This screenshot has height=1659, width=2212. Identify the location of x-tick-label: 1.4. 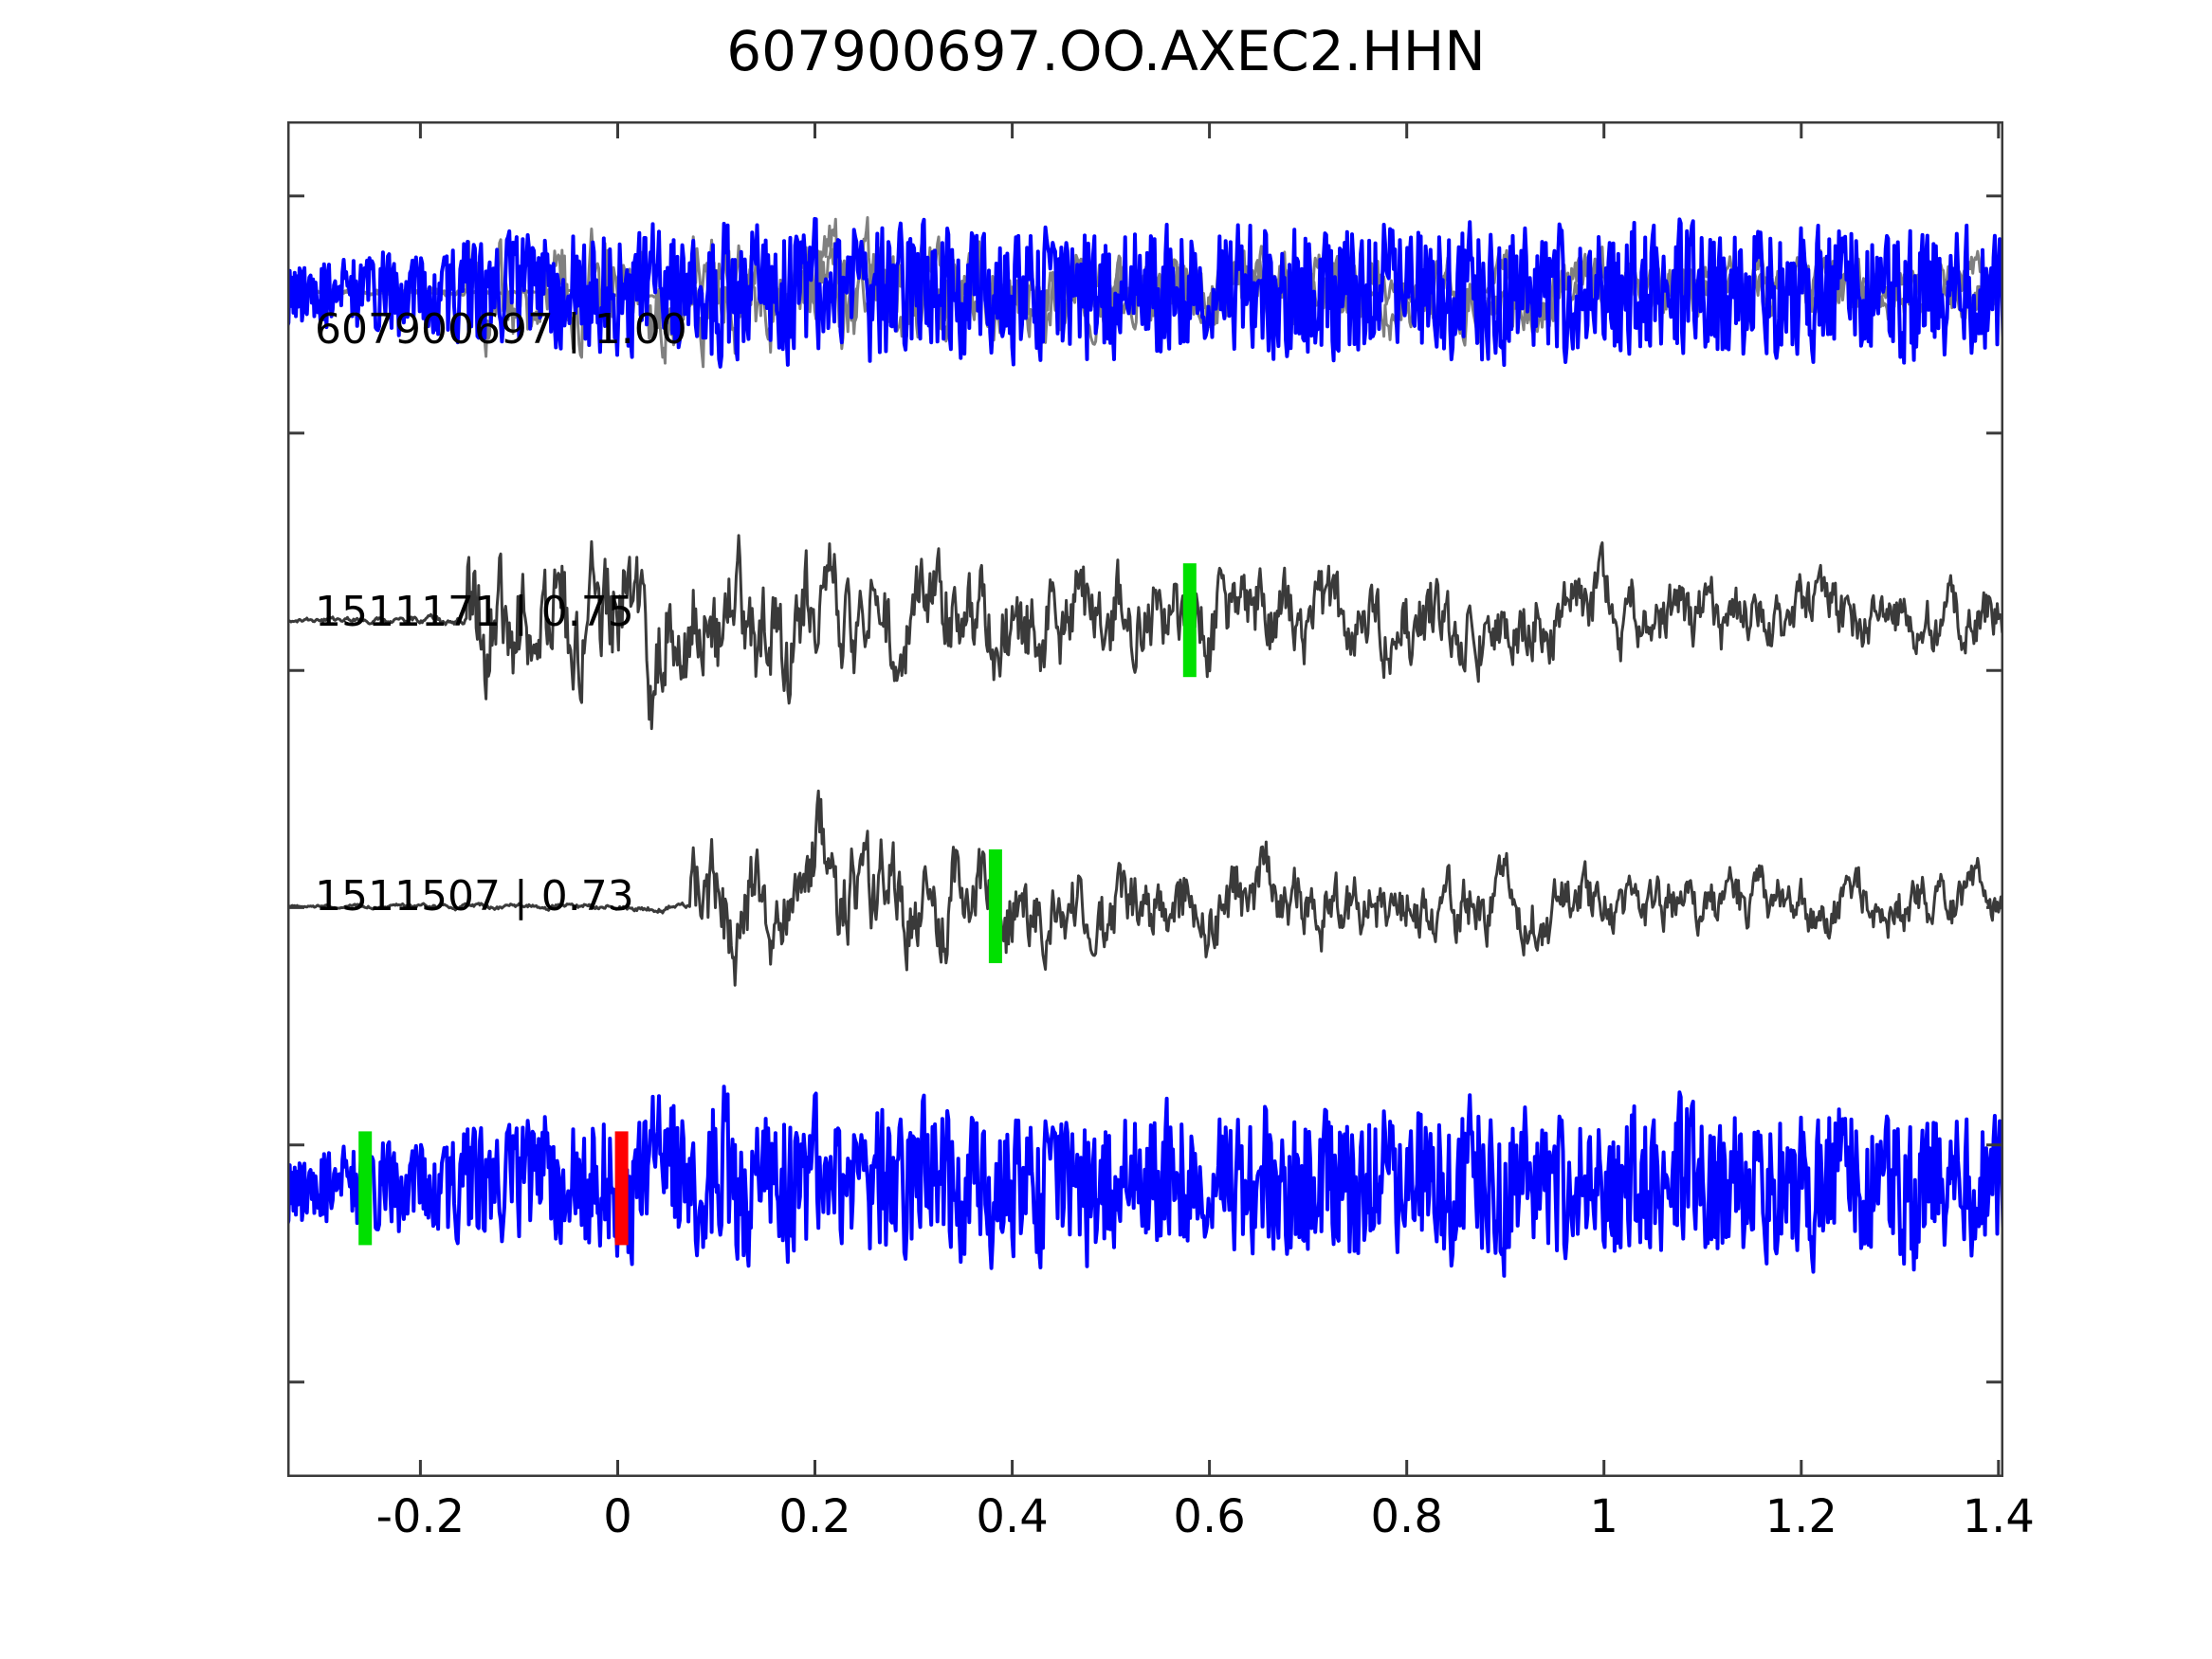
(1998, 1516).